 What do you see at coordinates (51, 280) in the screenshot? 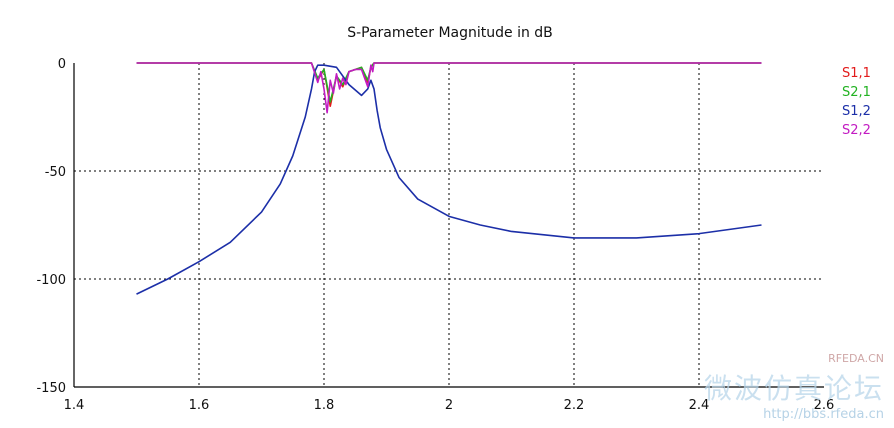
I see `y-tick-label: -100` at bounding box center [51, 280].